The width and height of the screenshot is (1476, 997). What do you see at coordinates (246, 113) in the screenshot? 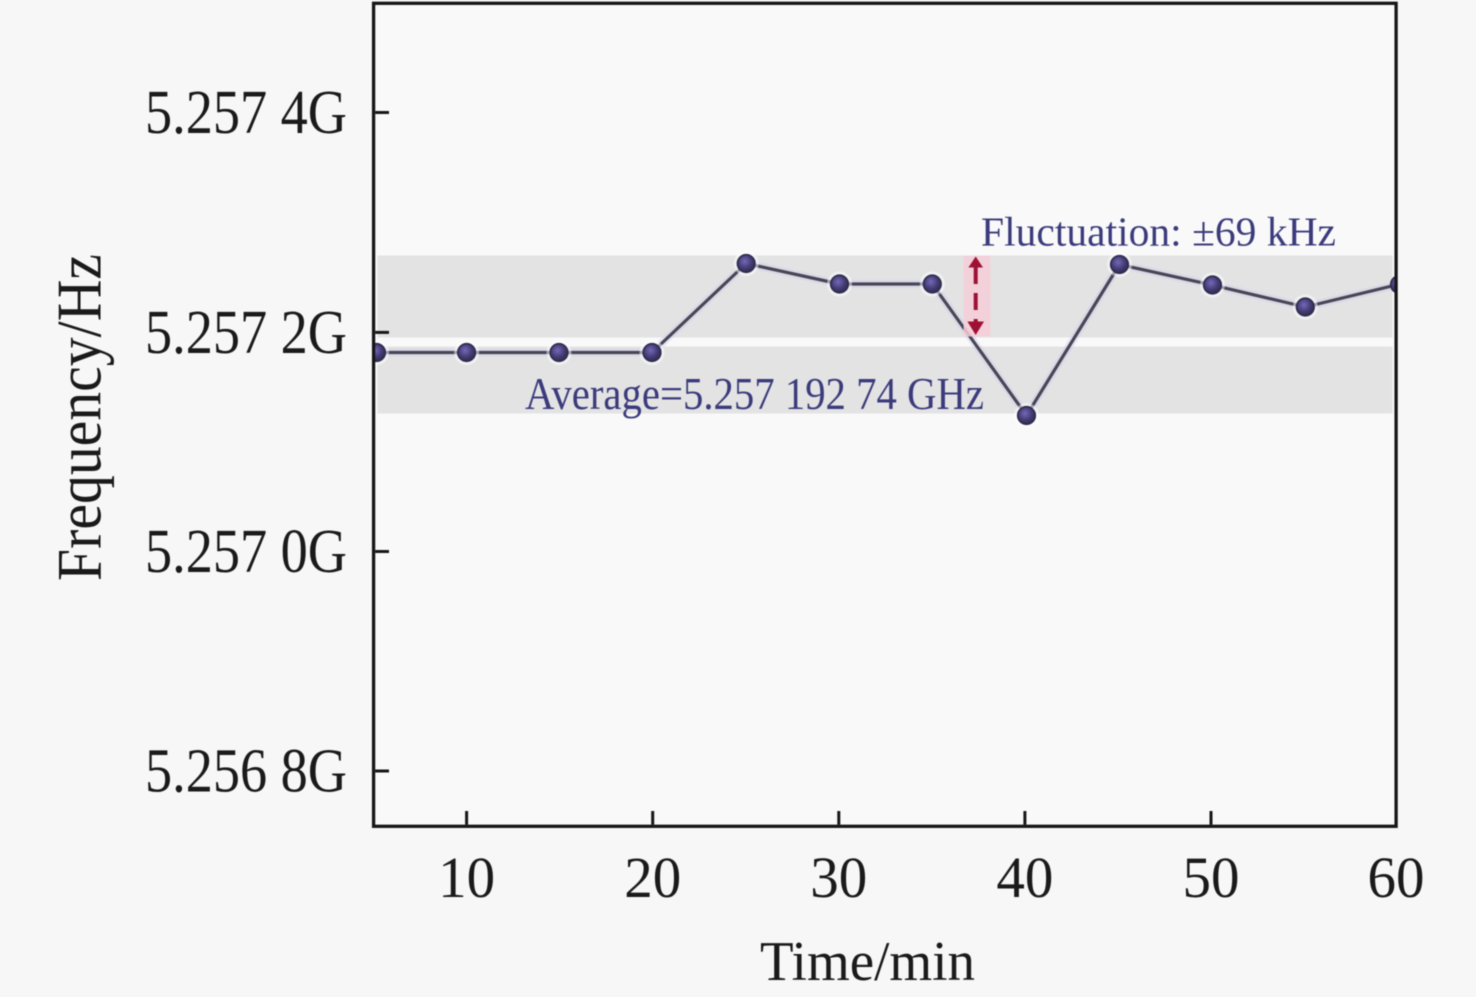
I see `svg-text: 5.257 4G` at bounding box center [246, 113].